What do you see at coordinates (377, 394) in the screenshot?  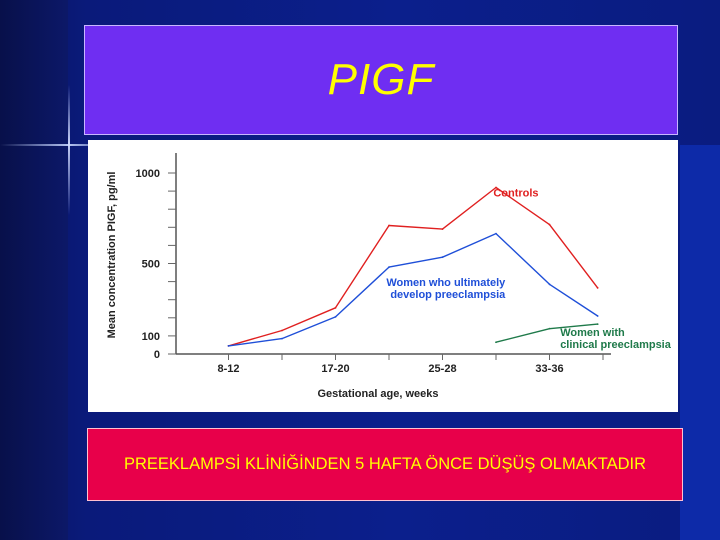 I see `x-axis-label: Gestational age, weeks` at bounding box center [377, 394].